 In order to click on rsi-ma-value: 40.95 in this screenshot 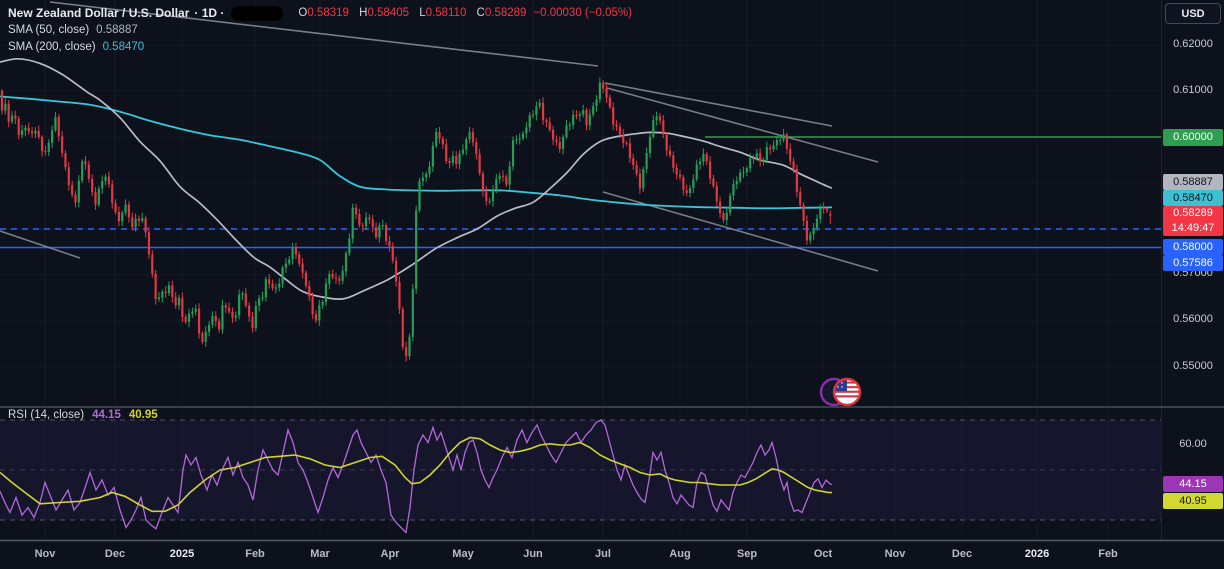, I will do `click(143, 415)`.